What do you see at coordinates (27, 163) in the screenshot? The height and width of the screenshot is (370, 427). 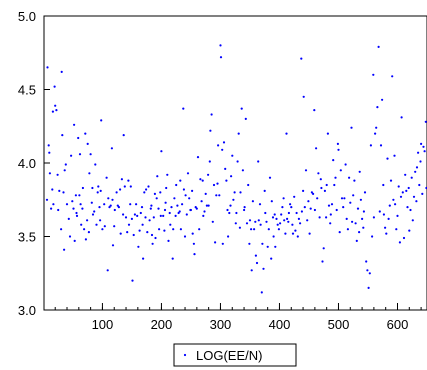 I see `y-tick-label: 4.0` at bounding box center [27, 163].